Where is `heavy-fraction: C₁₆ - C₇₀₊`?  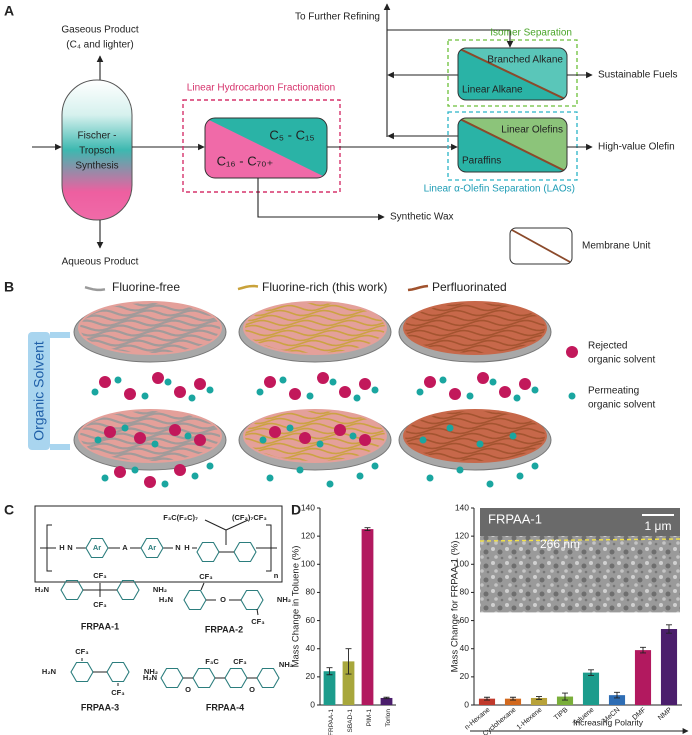 heavy-fraction: C₁₆ - C₇₀₊ is located at coordinates (245, 160).